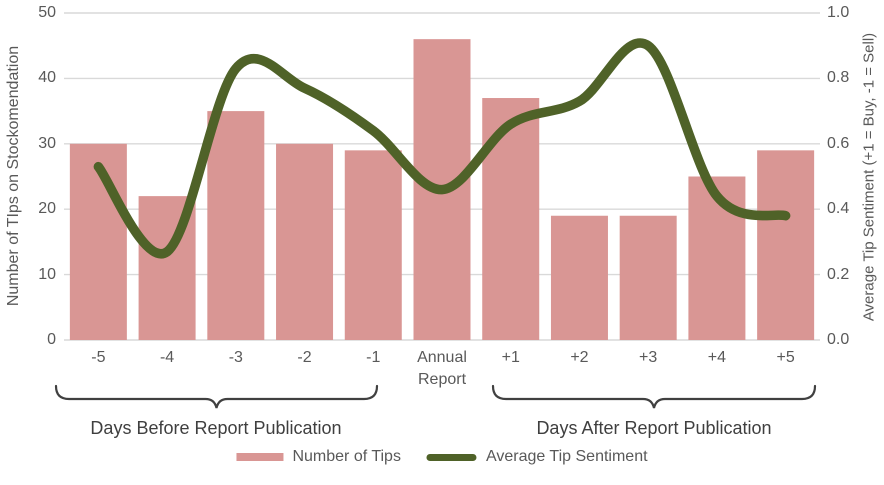  I want to click on left-y-tick-label: 0, so click(51, 339).